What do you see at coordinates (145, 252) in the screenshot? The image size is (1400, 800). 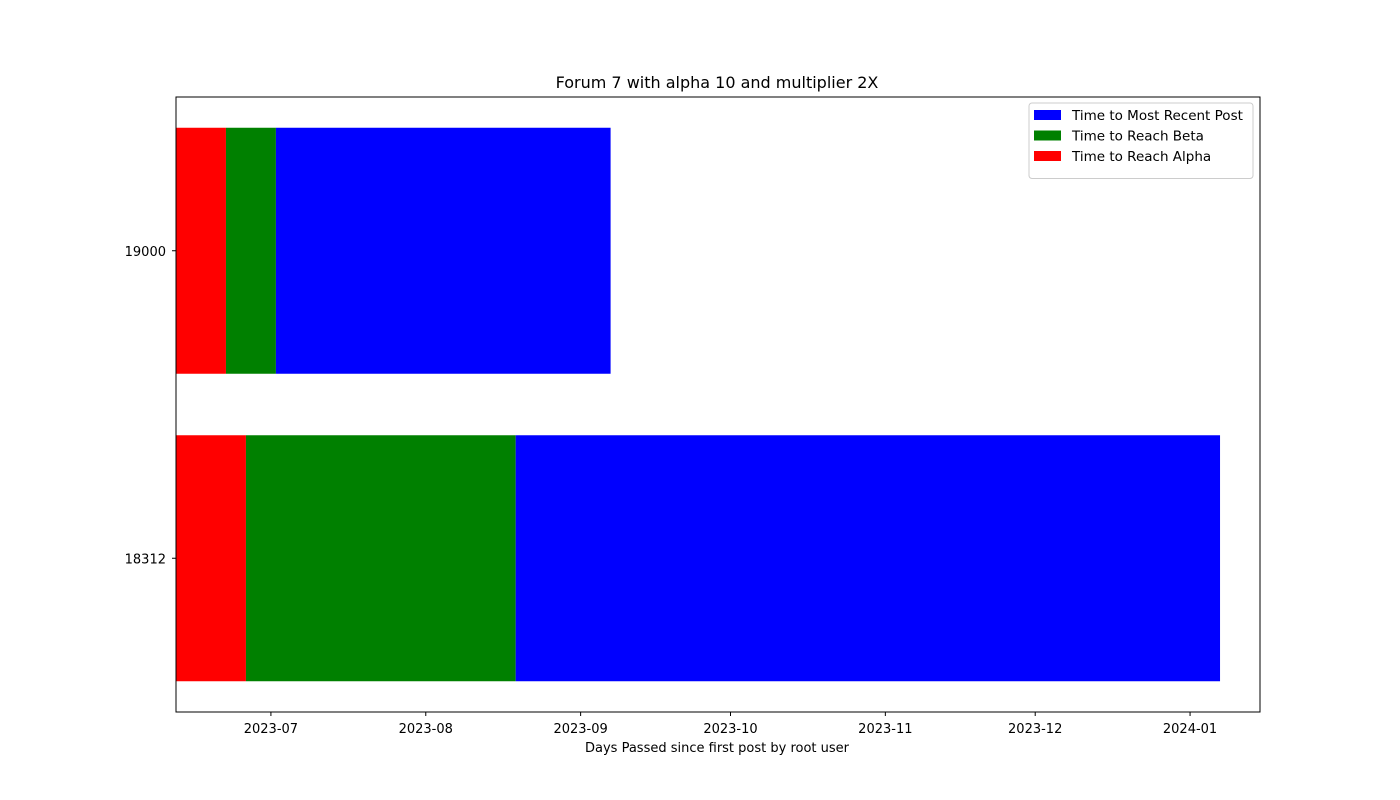 I see `y-tick-label-19000: 19000` at bounding box center [145, 252].